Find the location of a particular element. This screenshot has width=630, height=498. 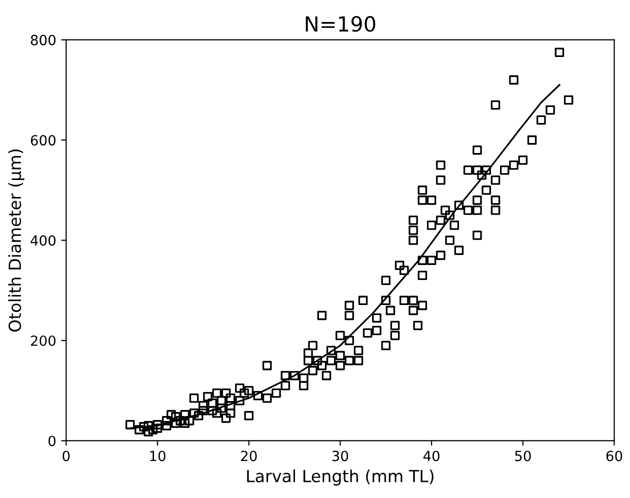

x-axis-title: Larval Length (mm TL) is located at coordinates (340, 477).